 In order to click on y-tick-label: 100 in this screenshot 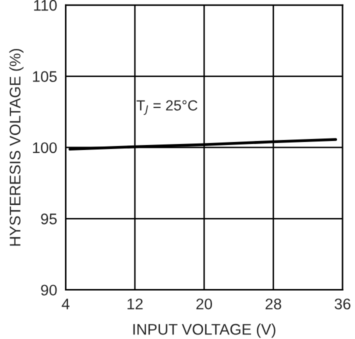, I will do `click(45, 148)`.